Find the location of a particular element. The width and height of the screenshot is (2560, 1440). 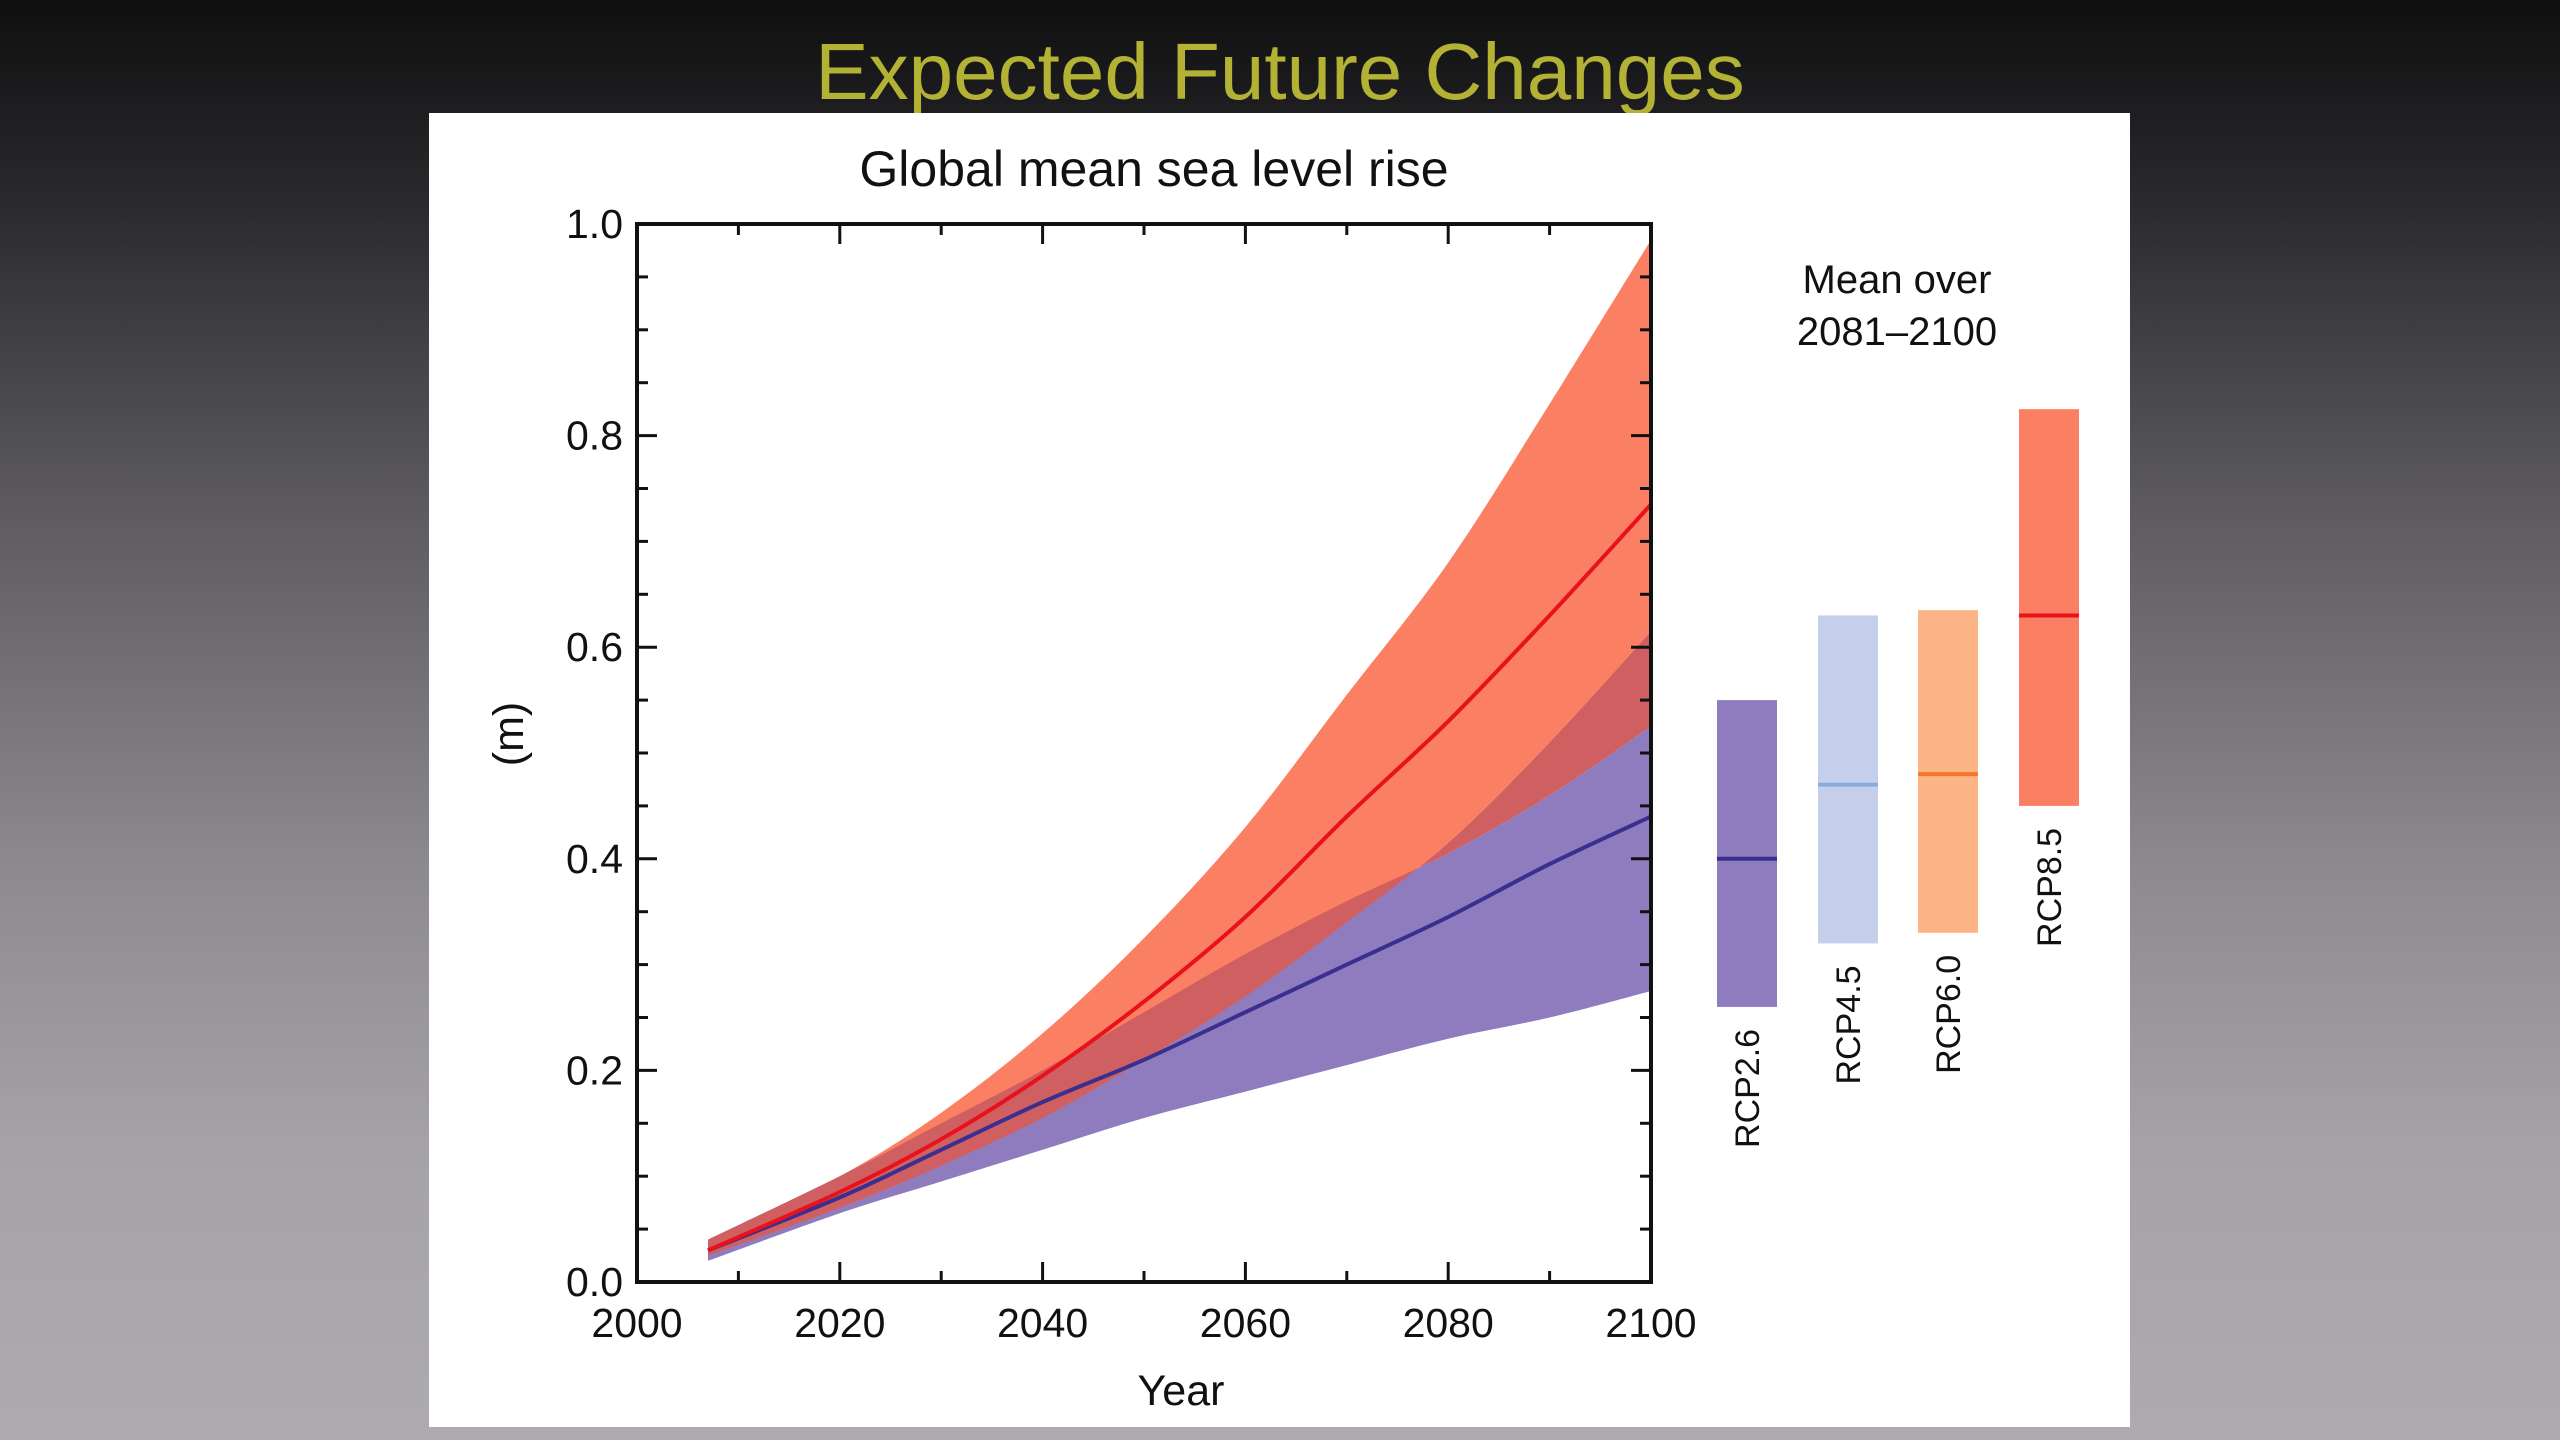

side-bar-rcp85 is located at coordinates (2049, 607).